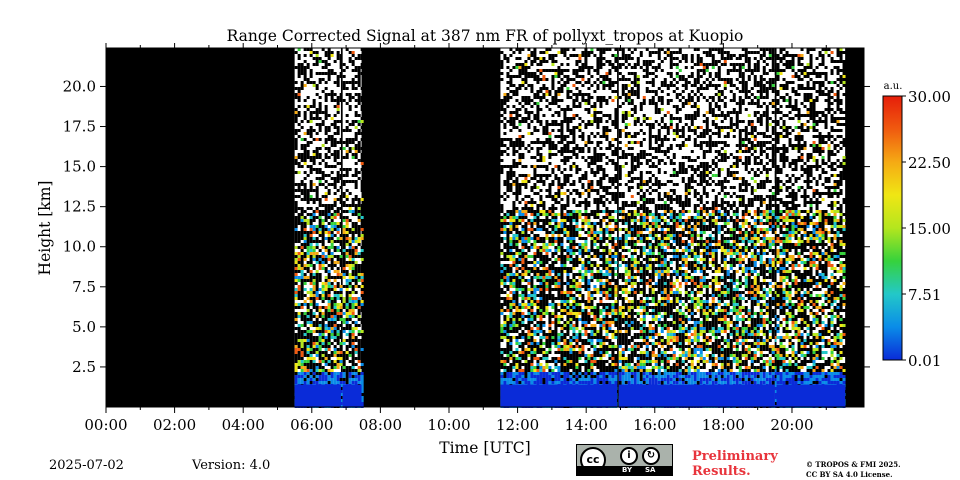 This screenshot has width=960, height=480. I want to click on y-tick-label: 5.0, so click(84, 327).